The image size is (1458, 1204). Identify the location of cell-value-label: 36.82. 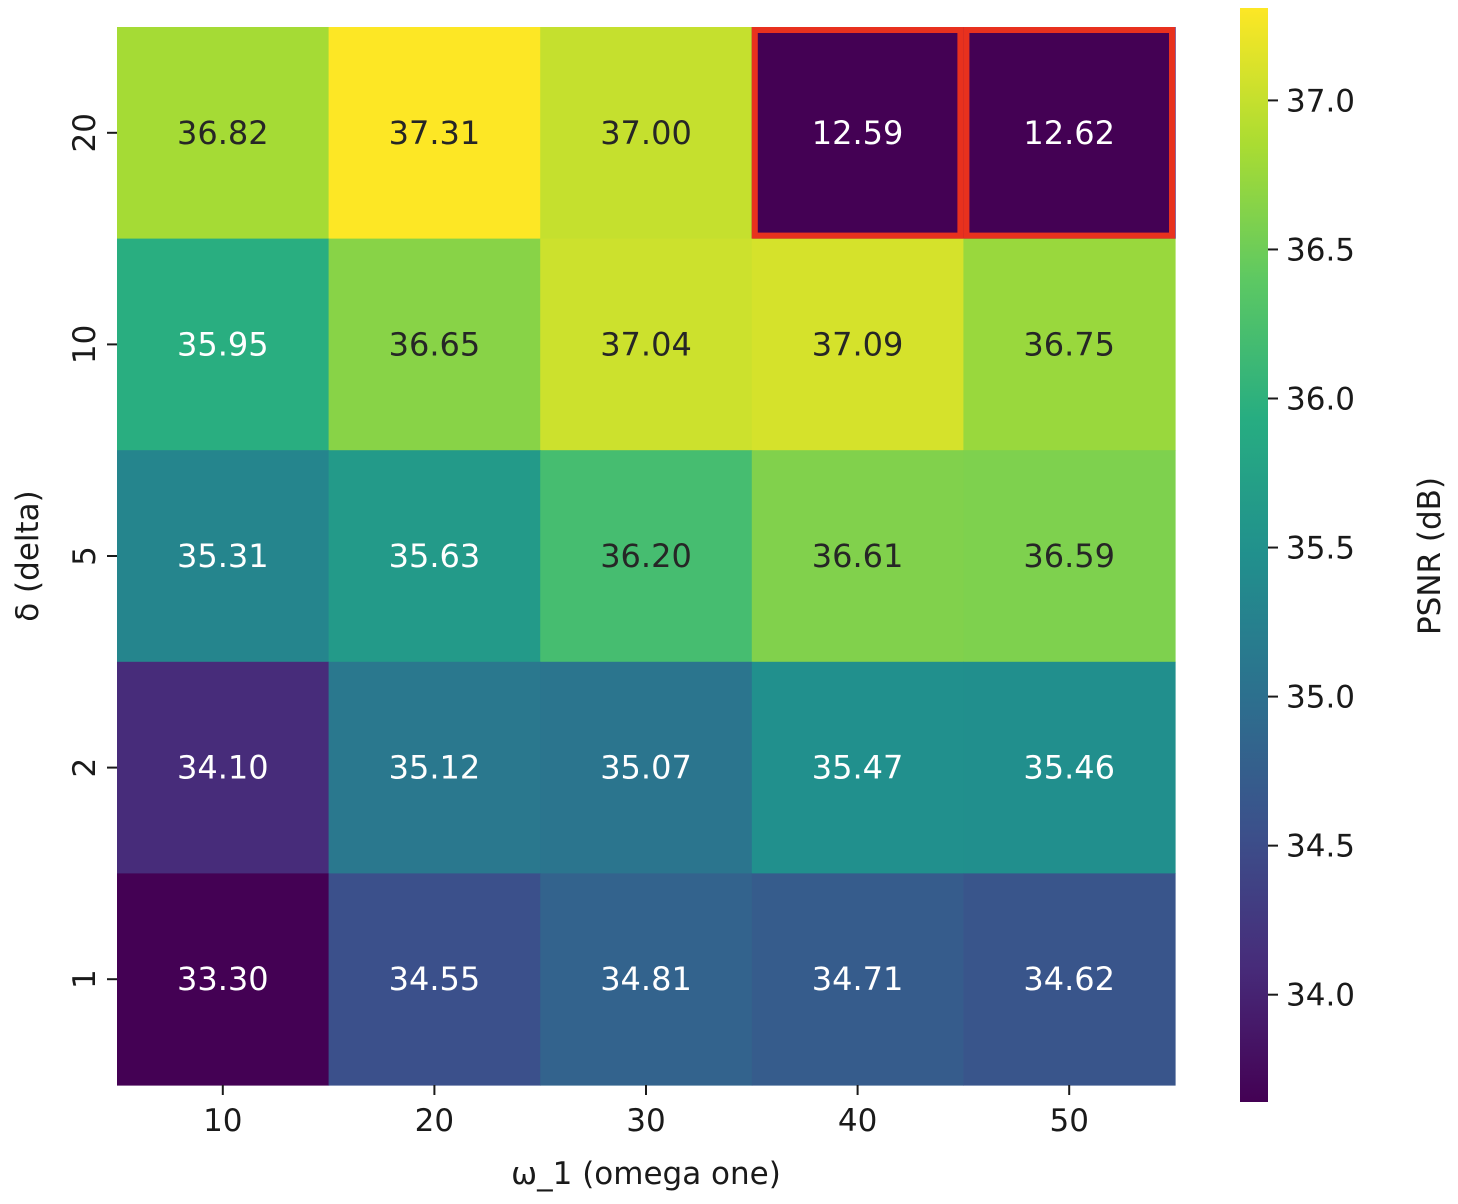
(223, 133).